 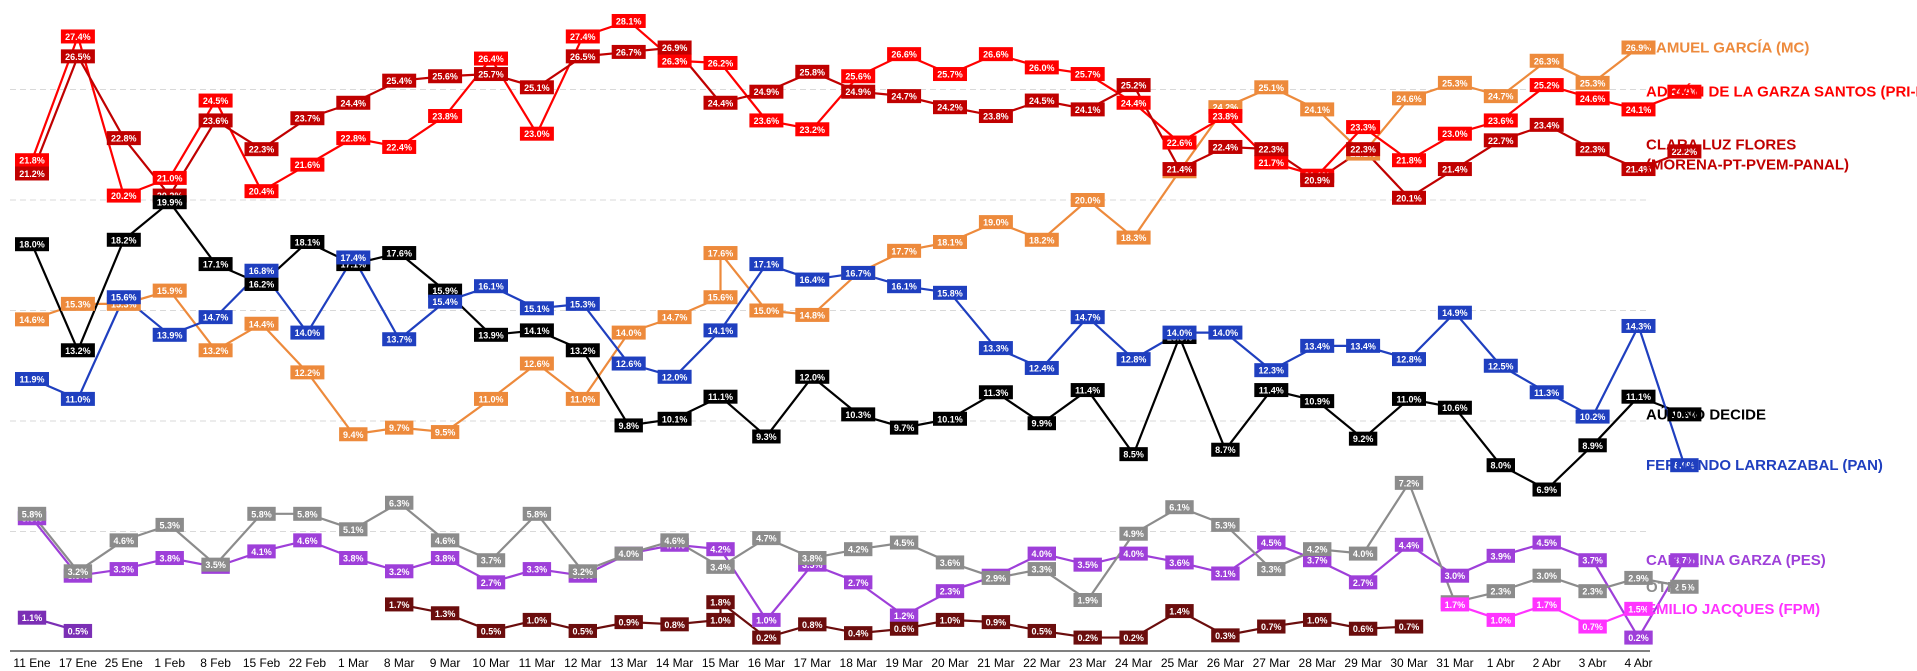 What do you see at coordinates (490, 663) in the screenshot?
I see `x-tick-label: 10 Mar` at bounding box center [490, 663].